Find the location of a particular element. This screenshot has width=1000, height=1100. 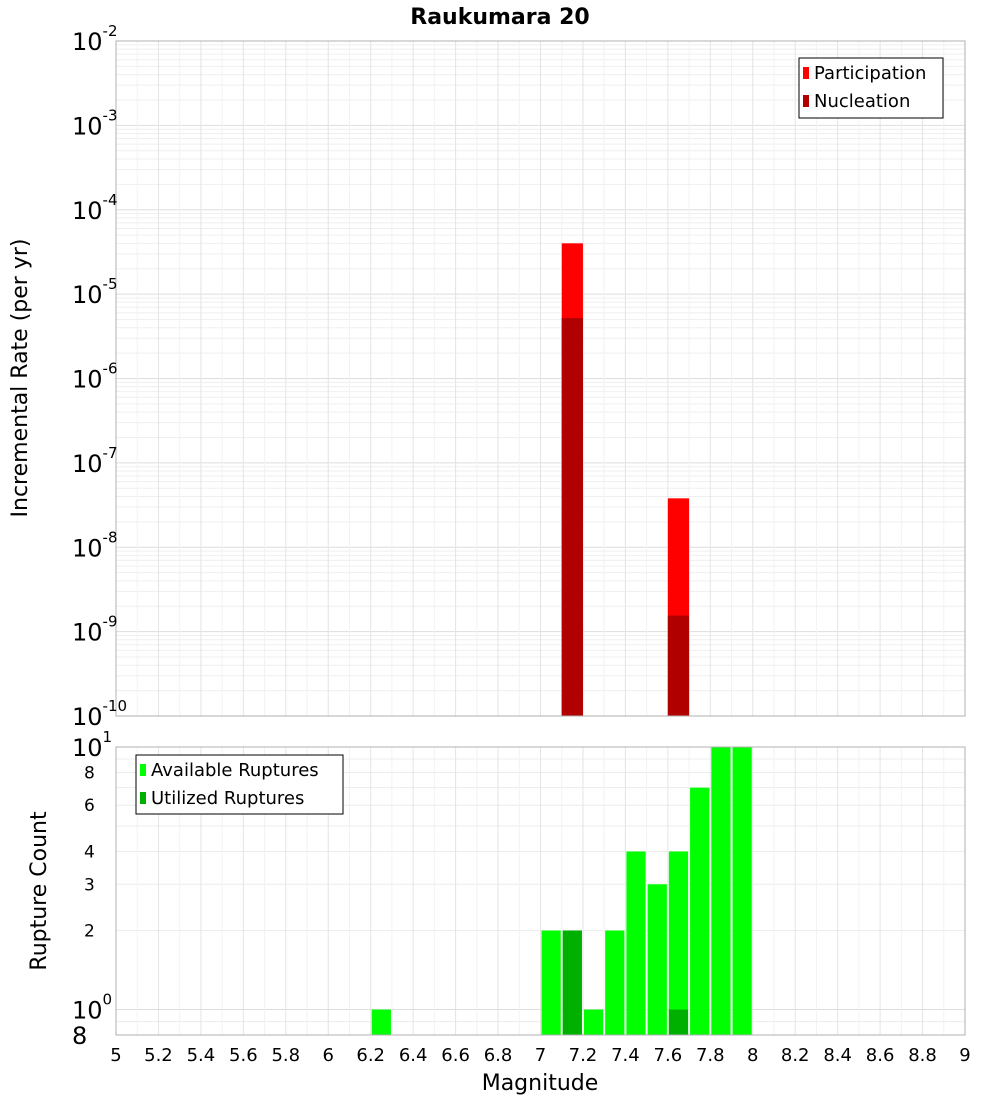

legend-label: Participation is located at coordinates (870, 73).